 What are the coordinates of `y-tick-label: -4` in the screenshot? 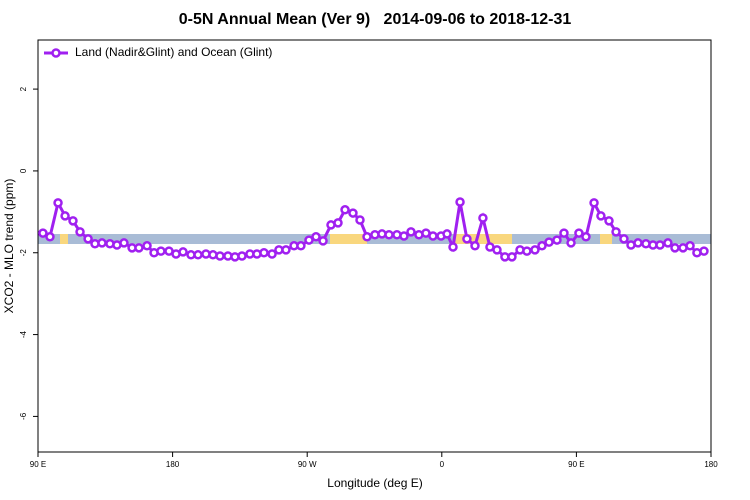 It's located at (23, 334).